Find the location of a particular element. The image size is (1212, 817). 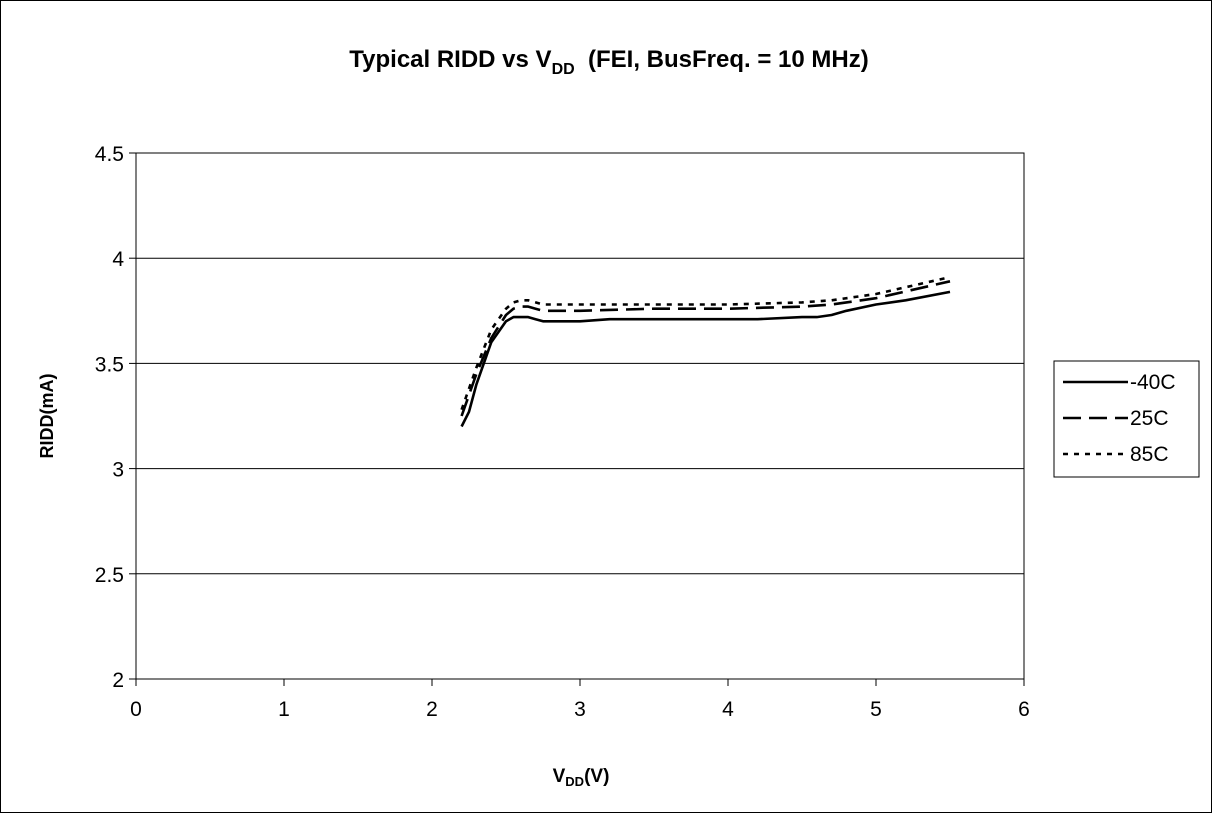

y-tick-label-4: 4 is located at coordinates (118, 259).